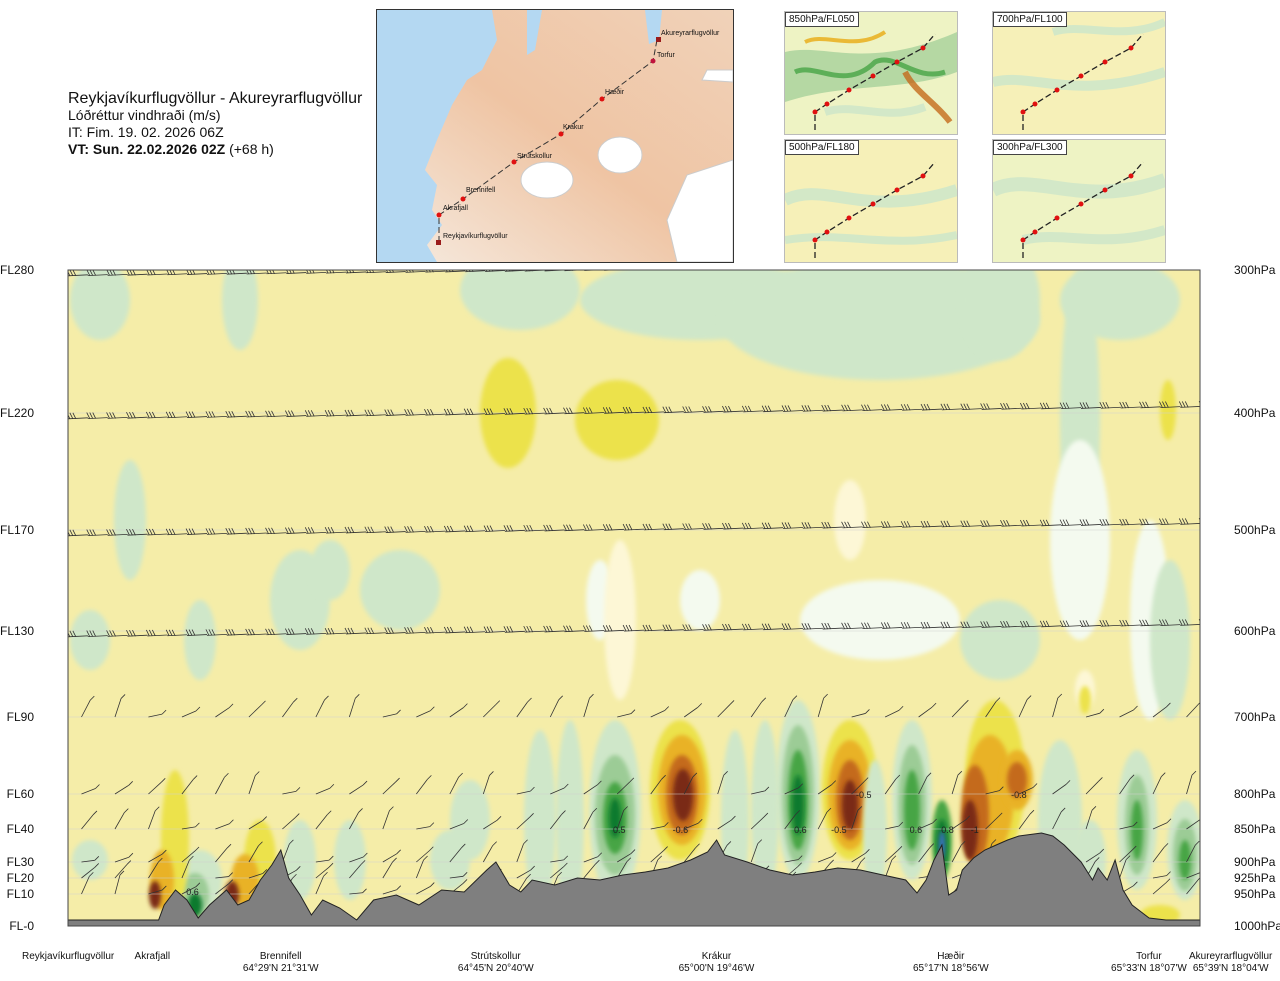 This screenshot has height=981, width=1280. What do you see at coordinates (1255, 878) in the screenshot?
I see `pressure-level-label: 925hPa` at bounding box center [1255, 878].